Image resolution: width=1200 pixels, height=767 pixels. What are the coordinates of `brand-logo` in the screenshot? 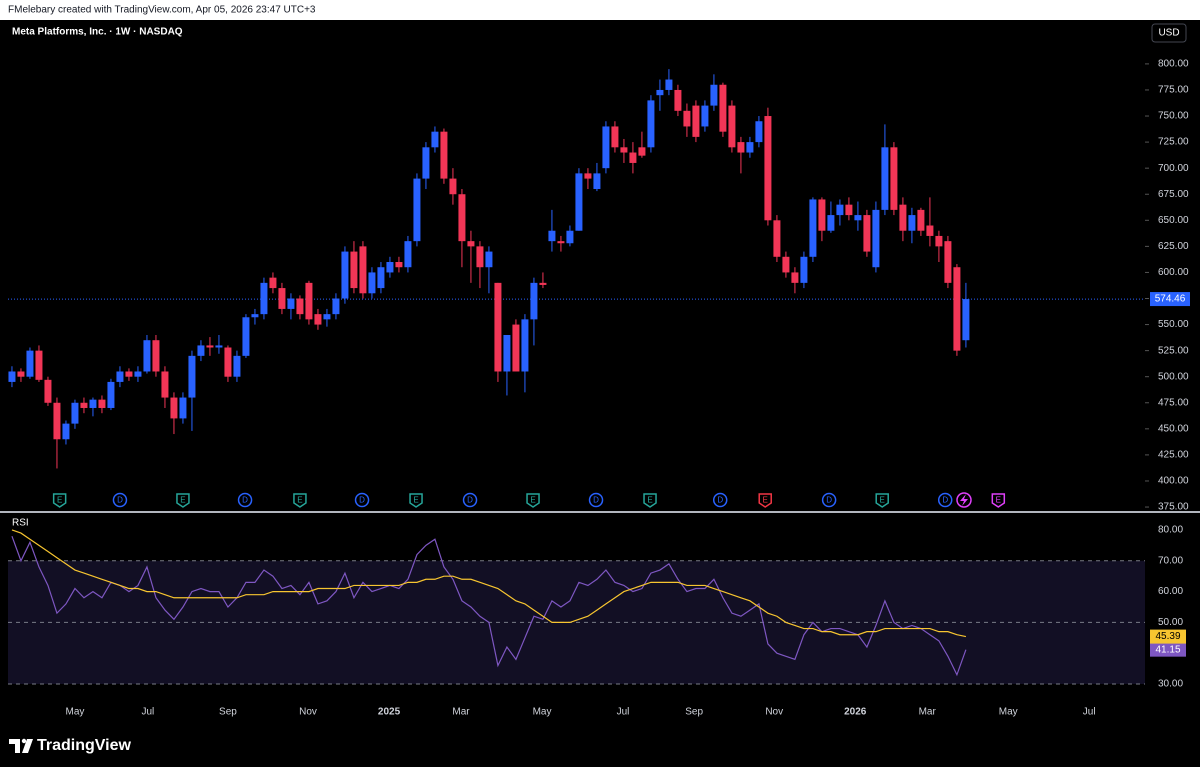 It's located at (21, 745).